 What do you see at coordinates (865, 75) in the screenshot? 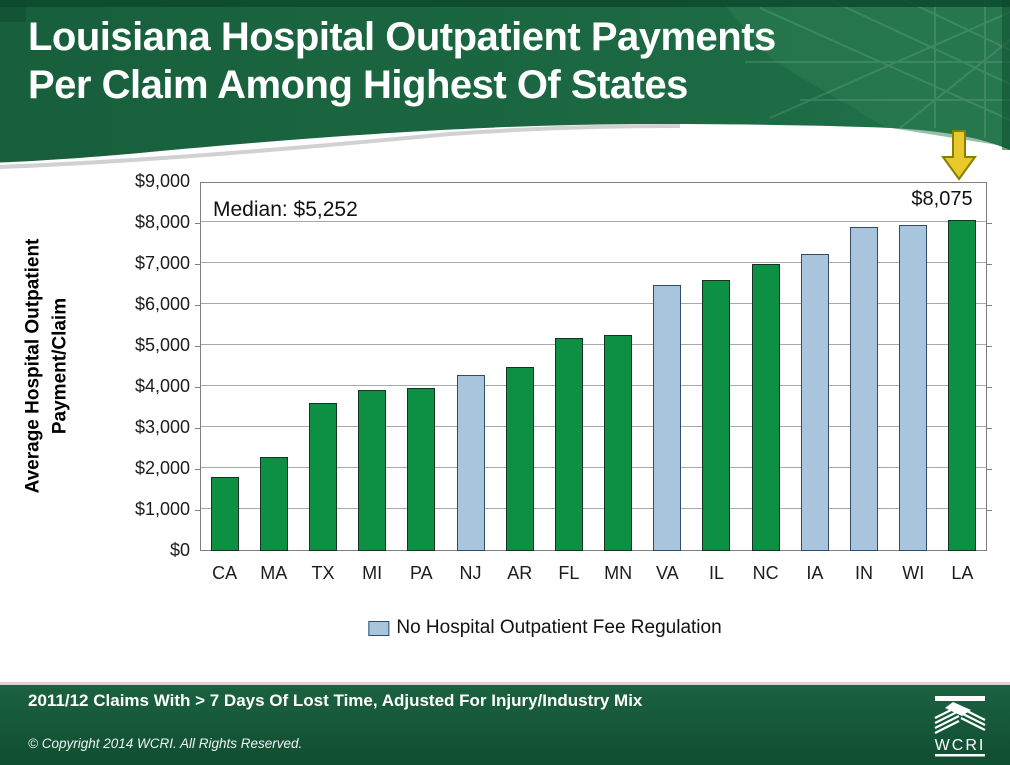
I see `construction-pattern-decoration` at bounding box center [865, 75].